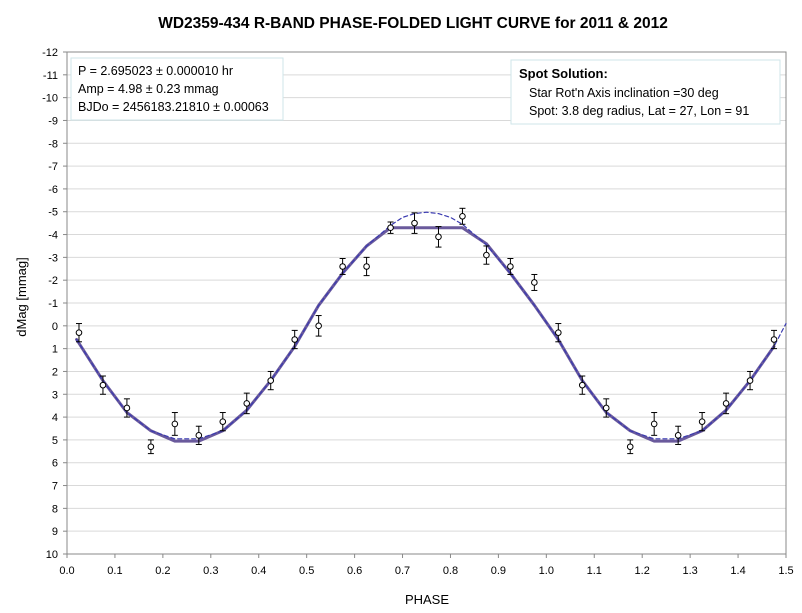 This screenshot has width=802, height=613. I want to click on y-tick-label: -9, so click(53, 121).